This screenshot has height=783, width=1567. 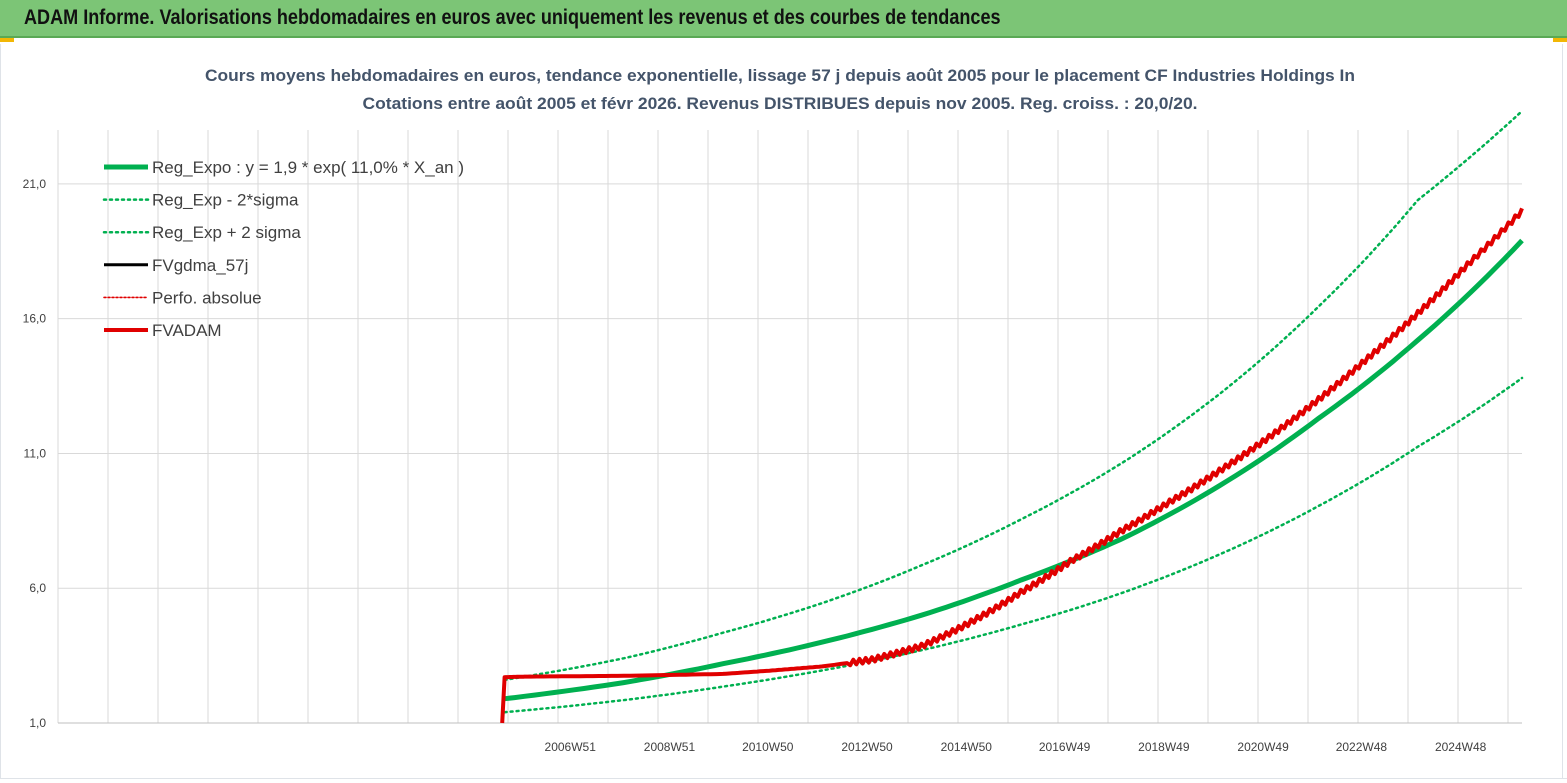 I want to click on y-tick-label: 21,0, so click(x=35, y=184).